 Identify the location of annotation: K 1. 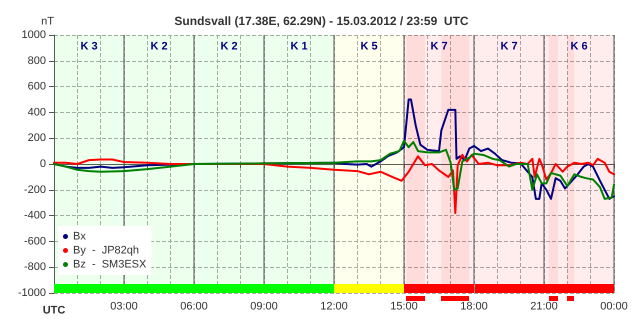
(299, 46).